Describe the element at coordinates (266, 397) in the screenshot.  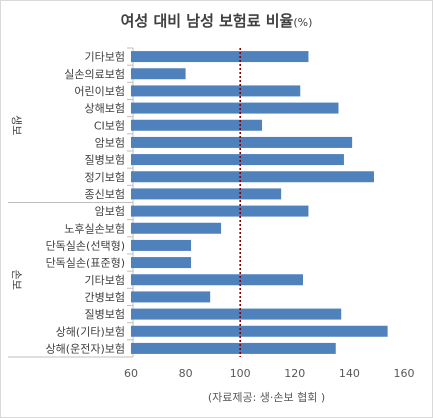
I see `source-note: (자료제공: 생·손보 협회 )` at that location.